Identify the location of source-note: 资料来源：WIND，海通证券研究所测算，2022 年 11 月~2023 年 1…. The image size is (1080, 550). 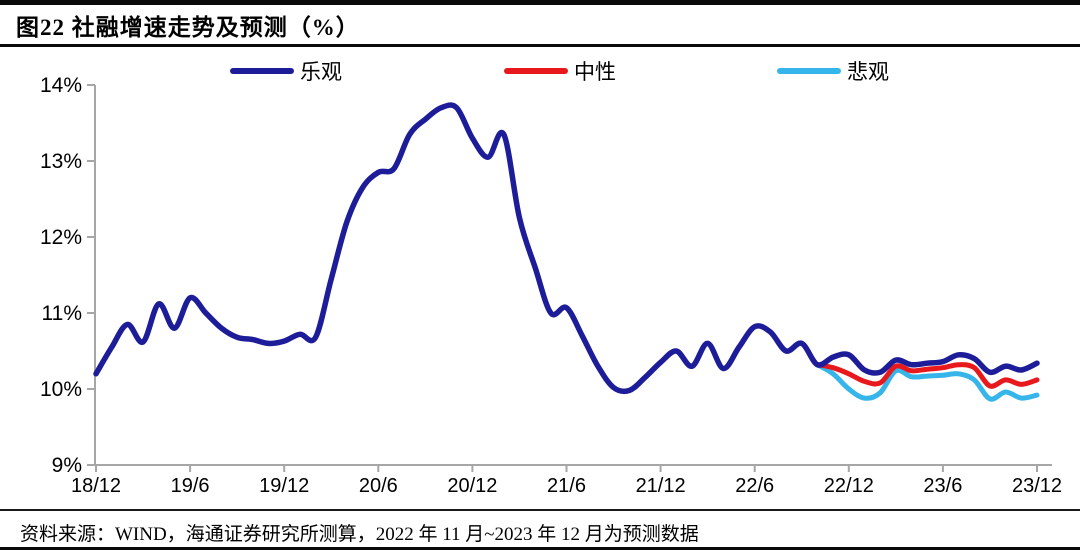
(359, 534).